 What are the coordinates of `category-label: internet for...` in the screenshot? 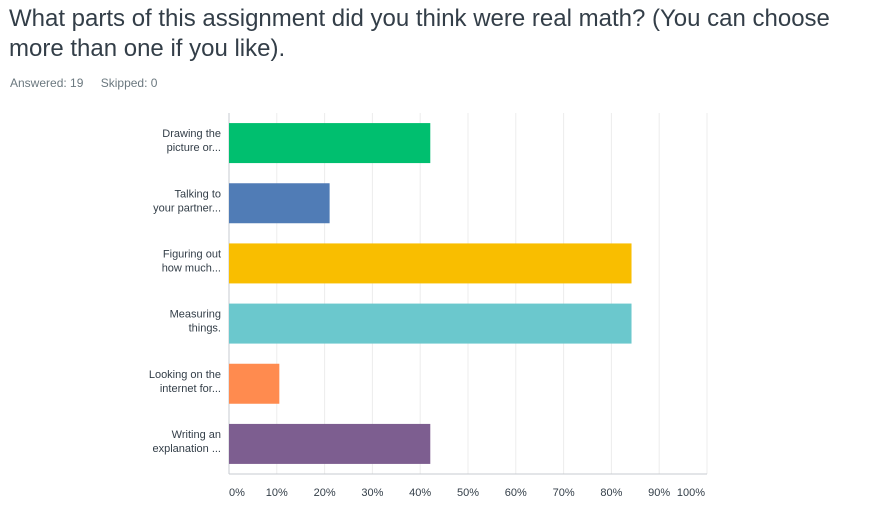 It's located at (190, 389).